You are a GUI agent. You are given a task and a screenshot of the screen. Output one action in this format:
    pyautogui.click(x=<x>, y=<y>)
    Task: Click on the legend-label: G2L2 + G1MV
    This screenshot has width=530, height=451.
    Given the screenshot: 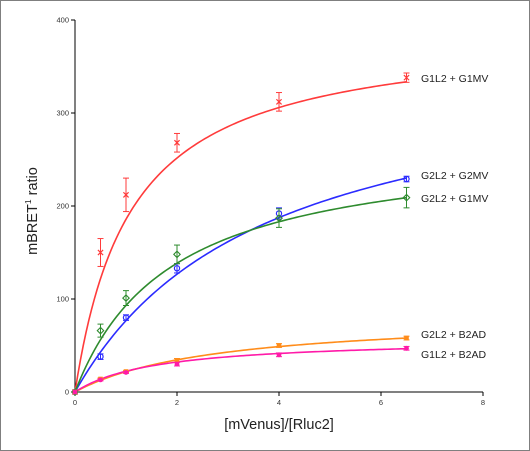 What is the action you would take?
    pyautogui.click(x=454, y=199)
    